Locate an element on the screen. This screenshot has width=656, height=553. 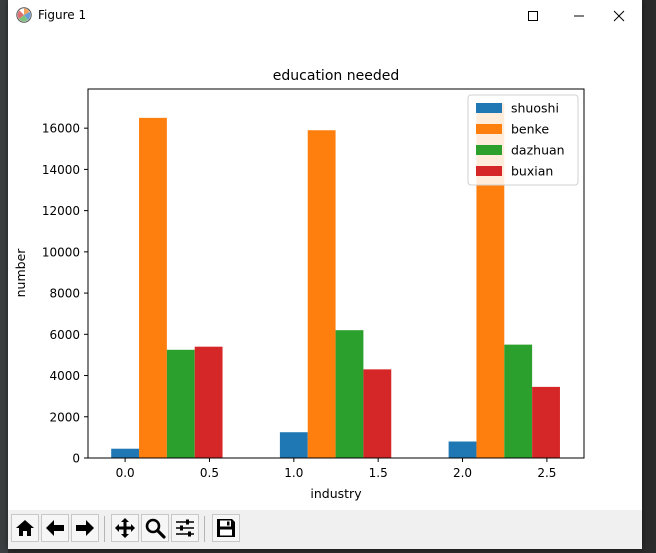
legend-label-shuoshi: shuoshi is located at coordinates (535, 108).